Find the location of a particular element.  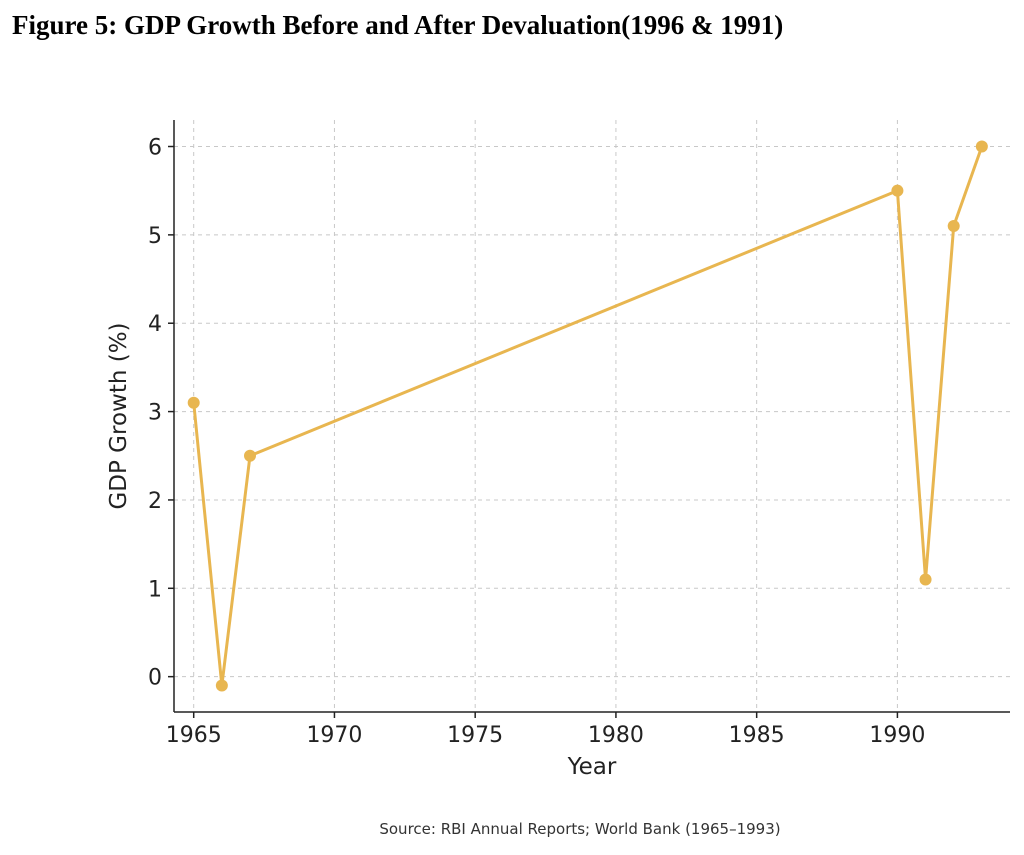

y-tick-label-6: 6 is located at coordinates (155, 148).